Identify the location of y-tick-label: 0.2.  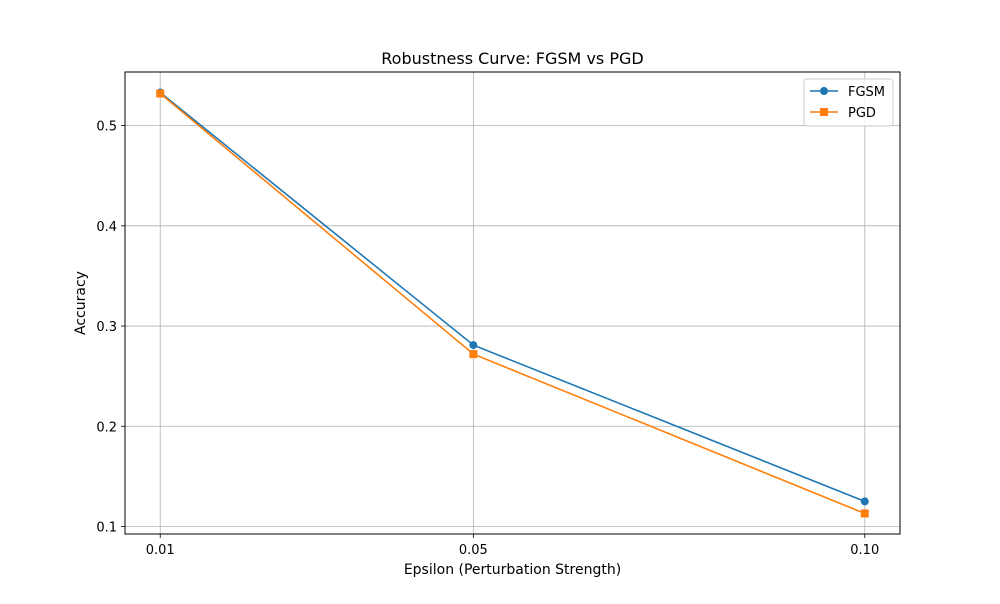
(106, 427).